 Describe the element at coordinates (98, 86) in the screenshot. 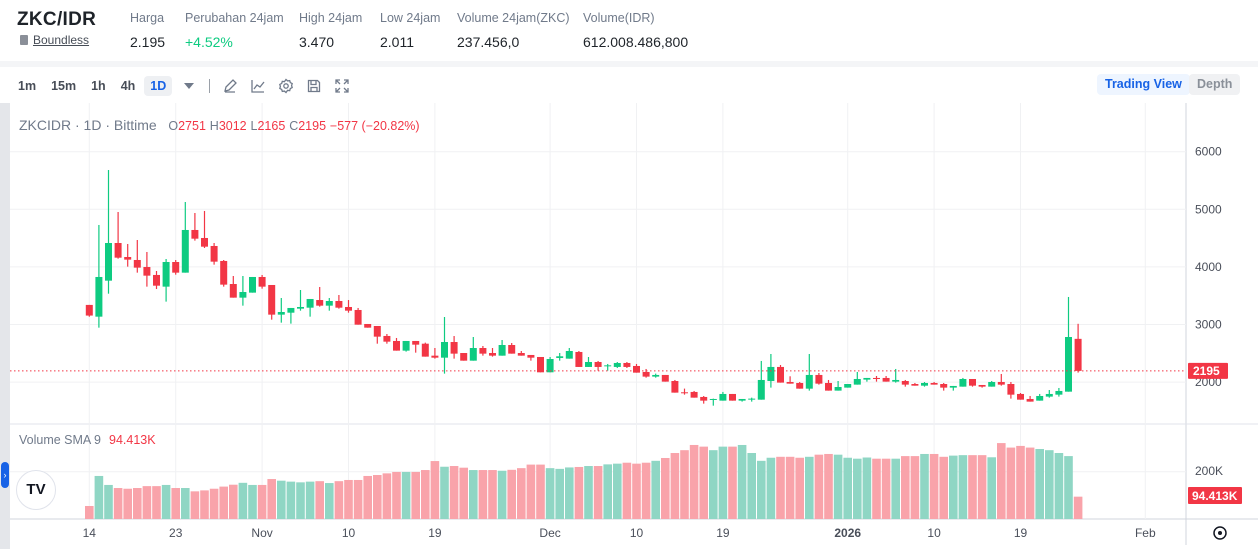

I see `timeframe-1h: 1h` at that location.